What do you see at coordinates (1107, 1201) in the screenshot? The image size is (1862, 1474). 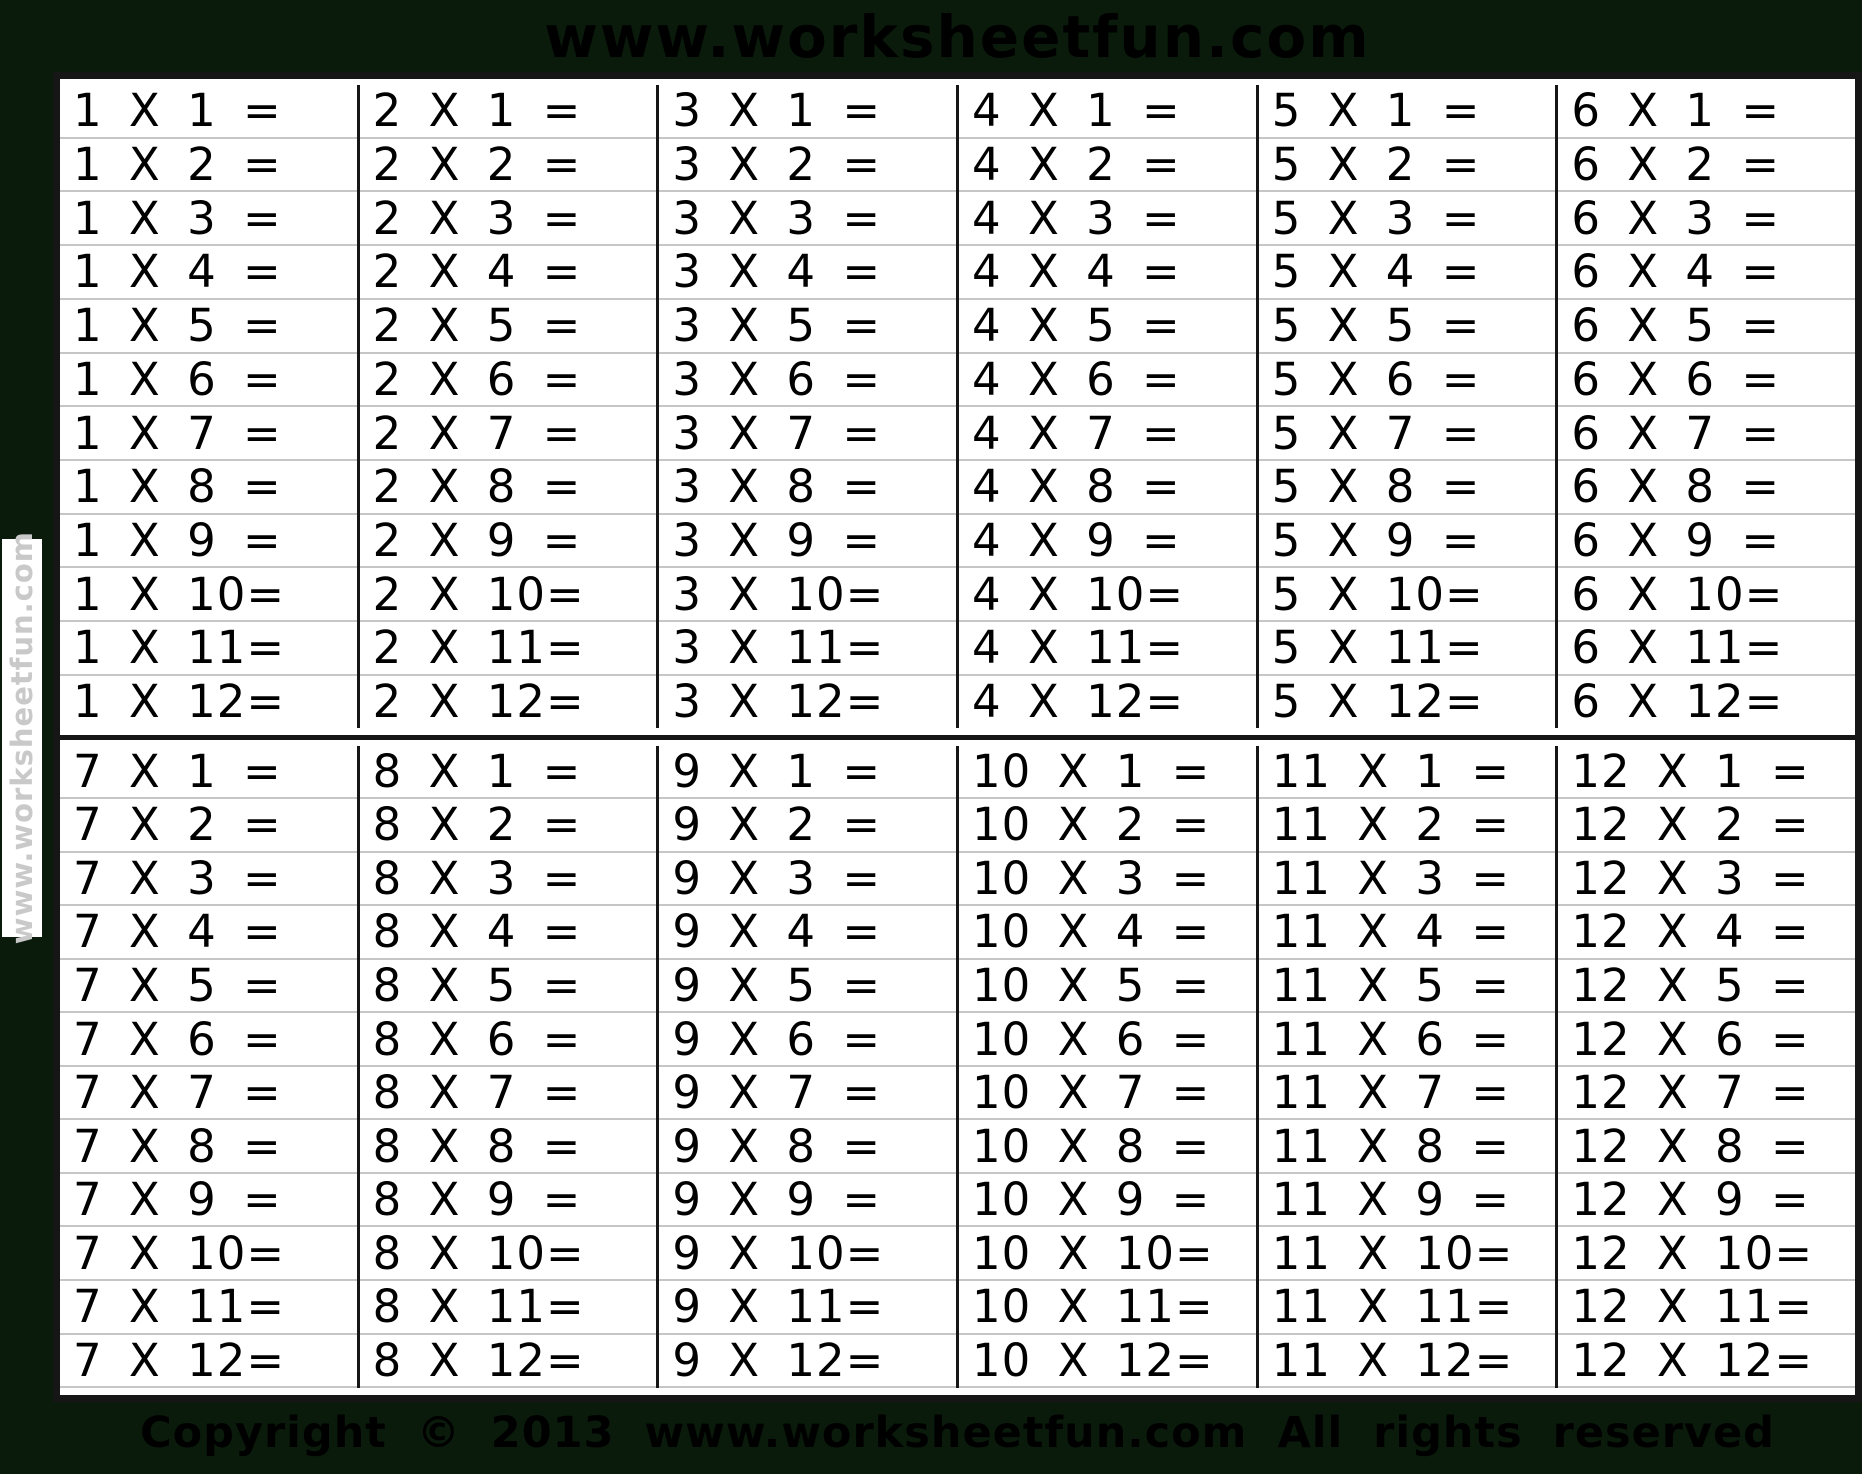 I see `multiplication-cell: 10 X 9 =` at bounding box center [1107, 1201].